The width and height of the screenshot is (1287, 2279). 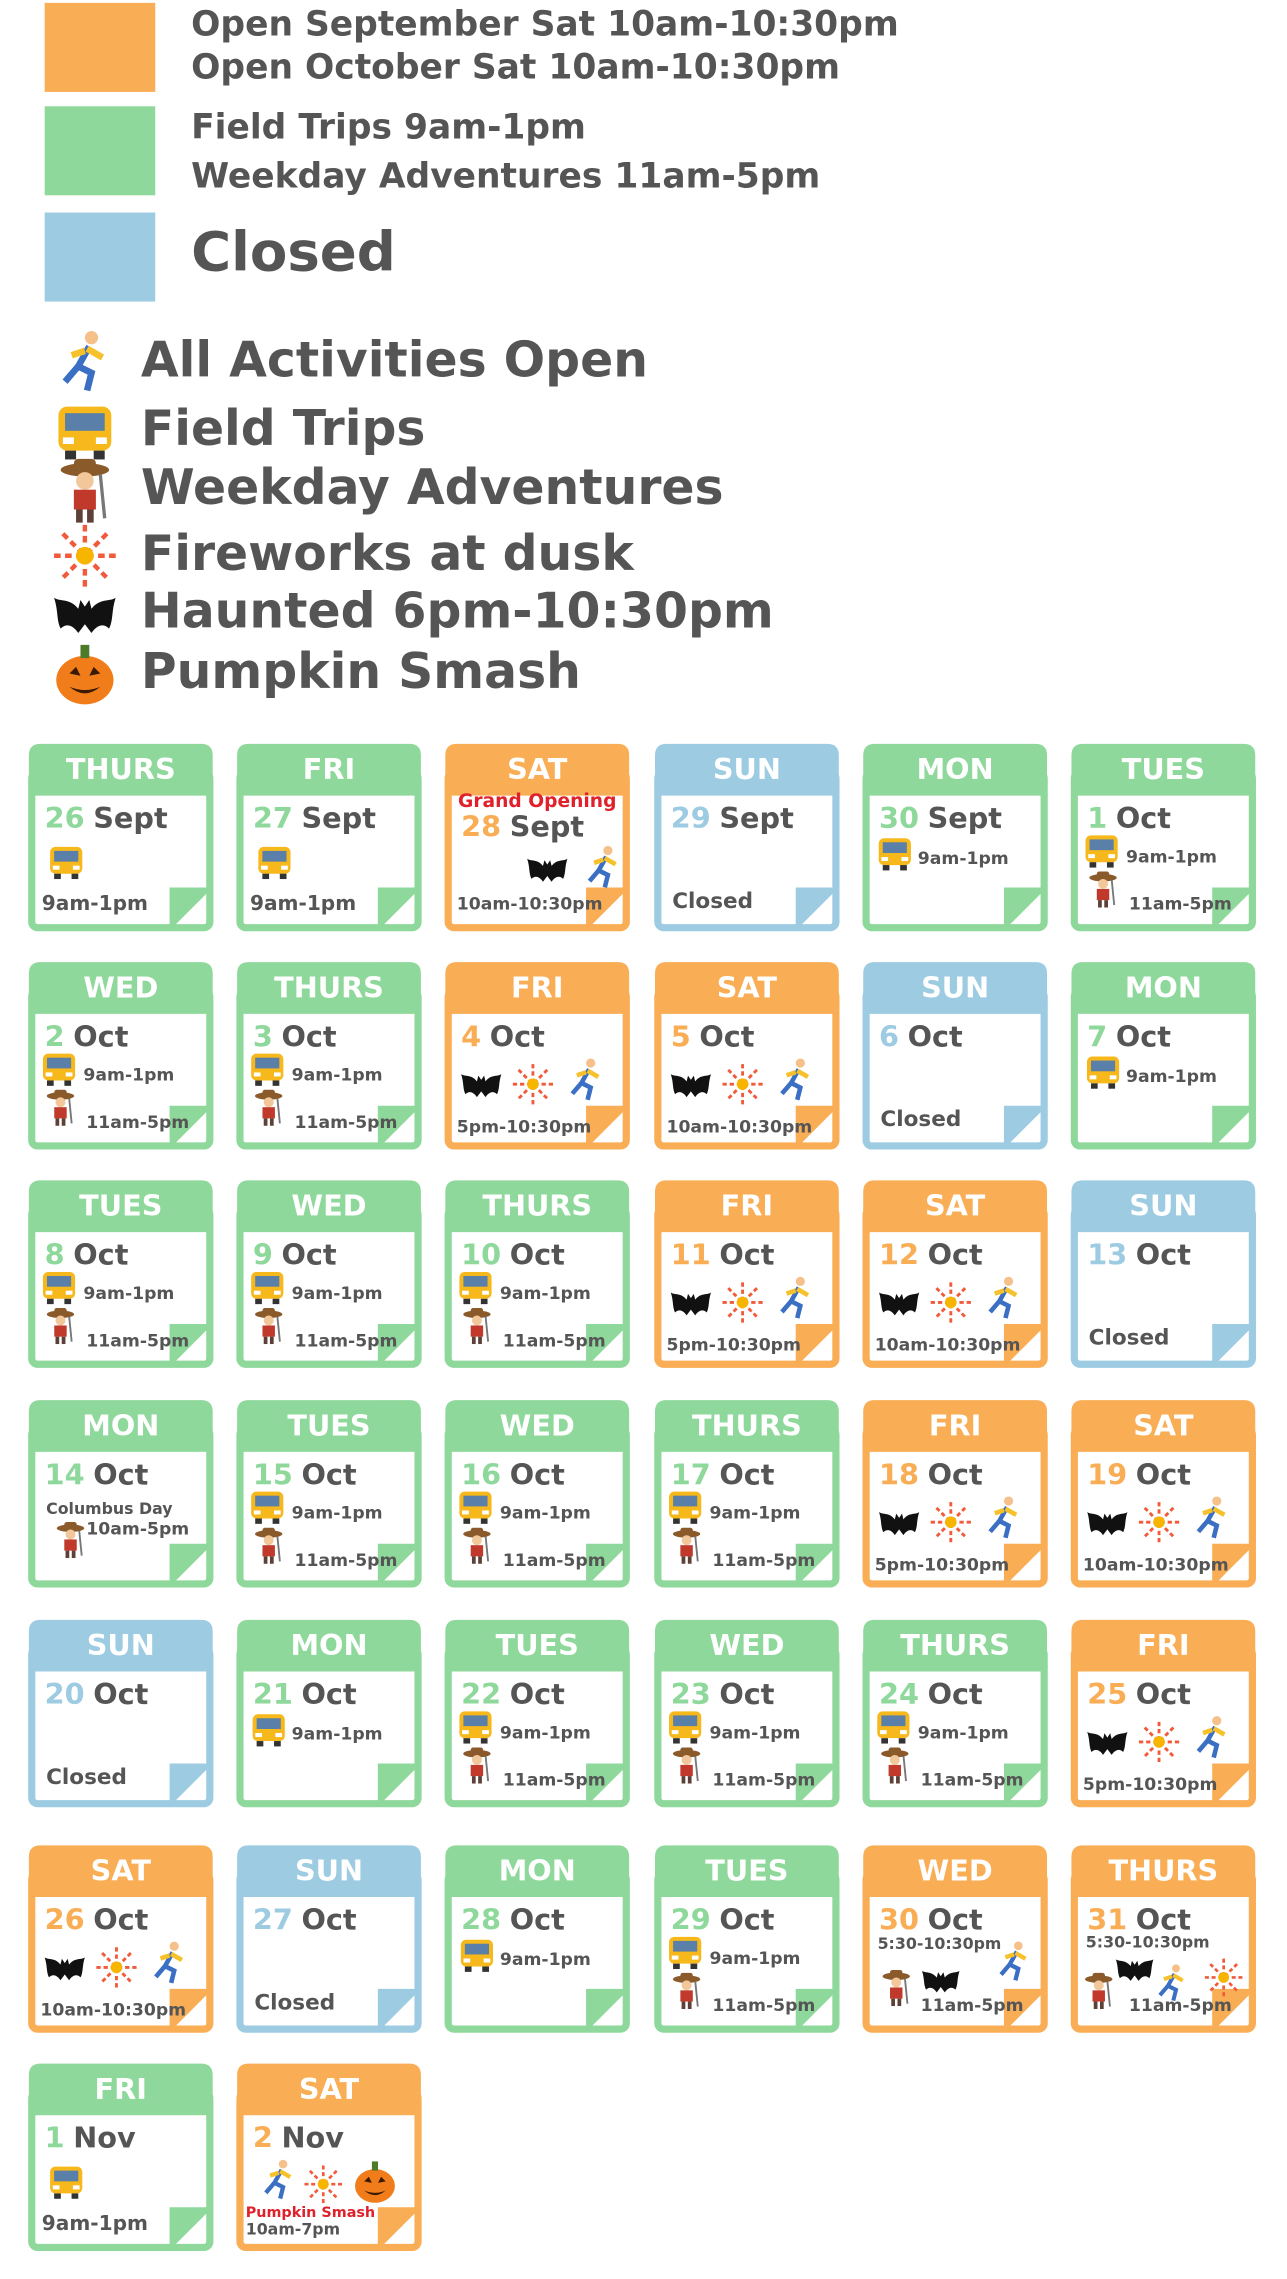 What do you see at coordinates (747, 1494) in the screenshot?
I see `day-card: THURS 17 Oct 9am-1pm 11am-5pm` at bounding box center [747, 1494].